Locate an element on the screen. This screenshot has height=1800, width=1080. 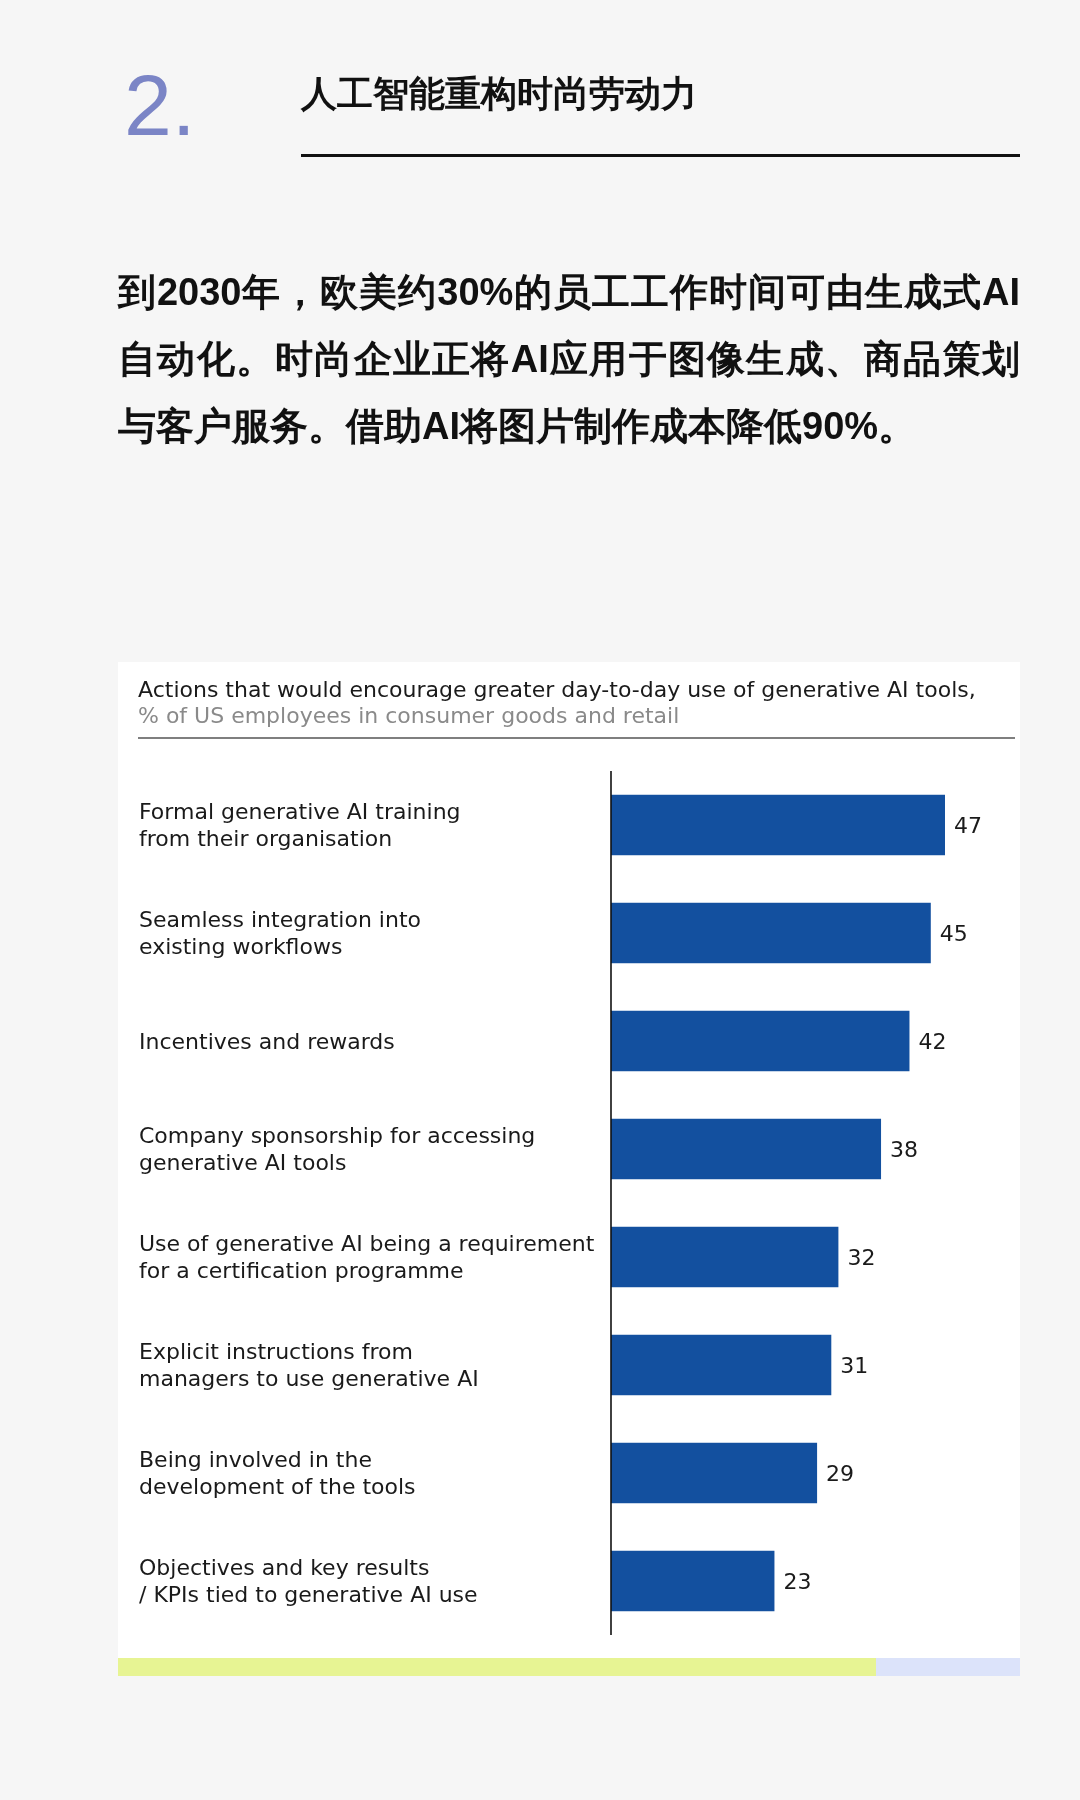
data-label: 38 is located at coordinates (904, 1149).